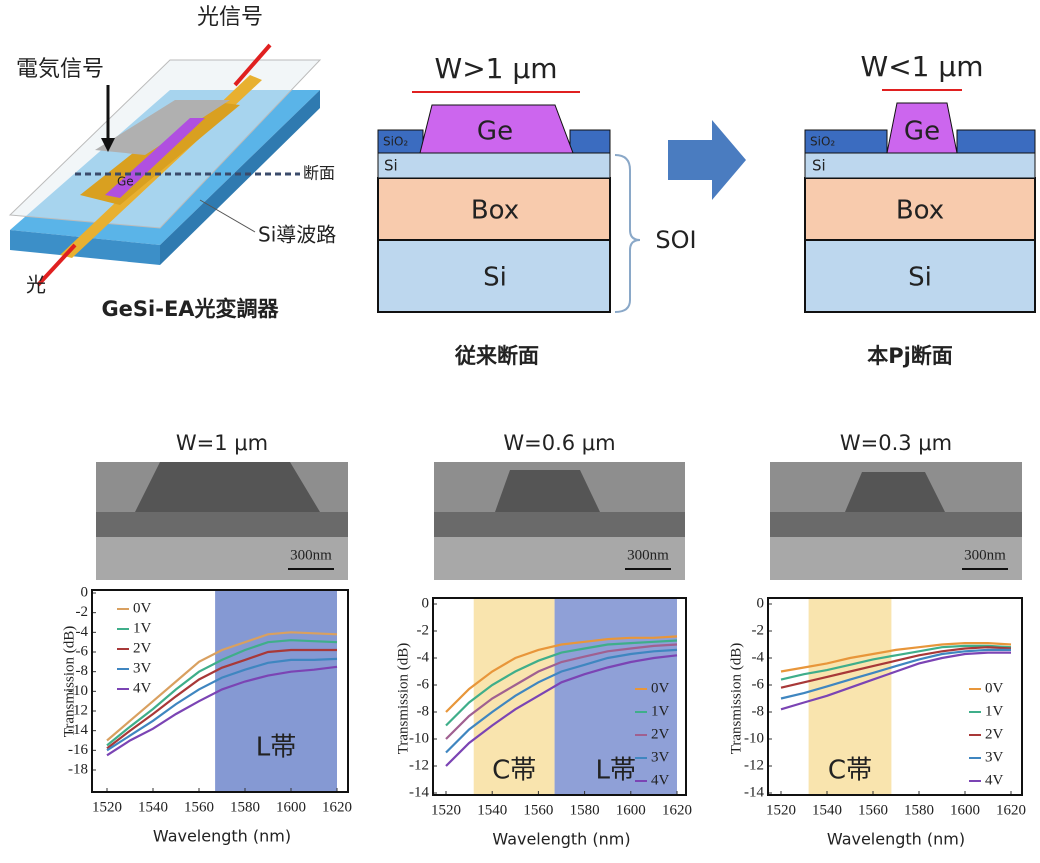 Image resolution: width=1040 pixels, height=863 pixels. What do you see at coordinates (78, 769) in the screenshot?
I see `y-tick-label: -18` at bounding box center [78, 769].